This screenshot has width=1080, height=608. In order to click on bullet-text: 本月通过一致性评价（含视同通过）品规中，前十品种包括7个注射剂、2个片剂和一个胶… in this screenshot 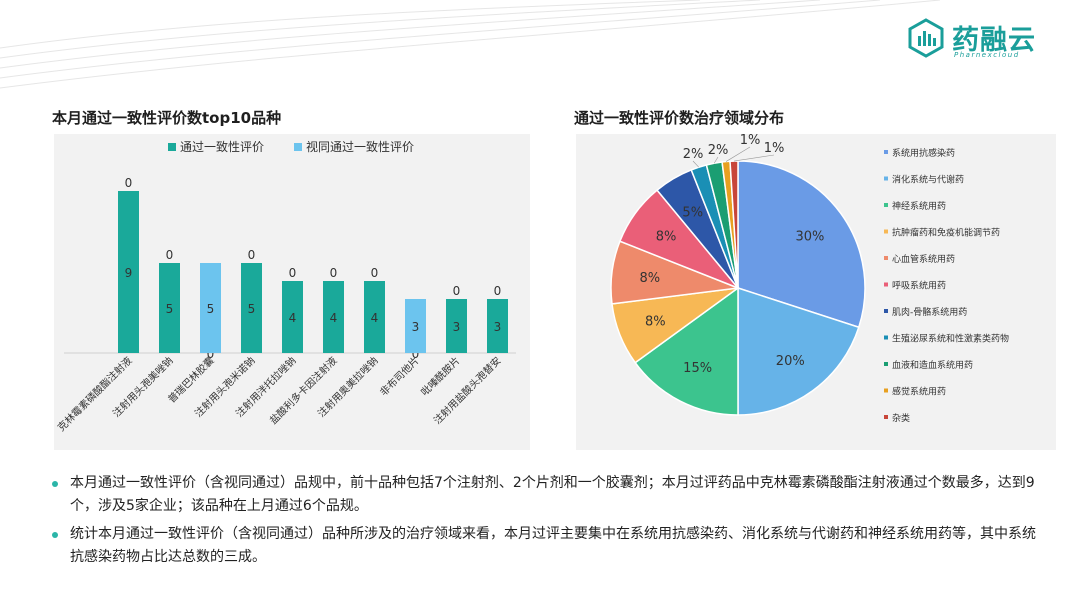, I will do `click(552, 494)`.